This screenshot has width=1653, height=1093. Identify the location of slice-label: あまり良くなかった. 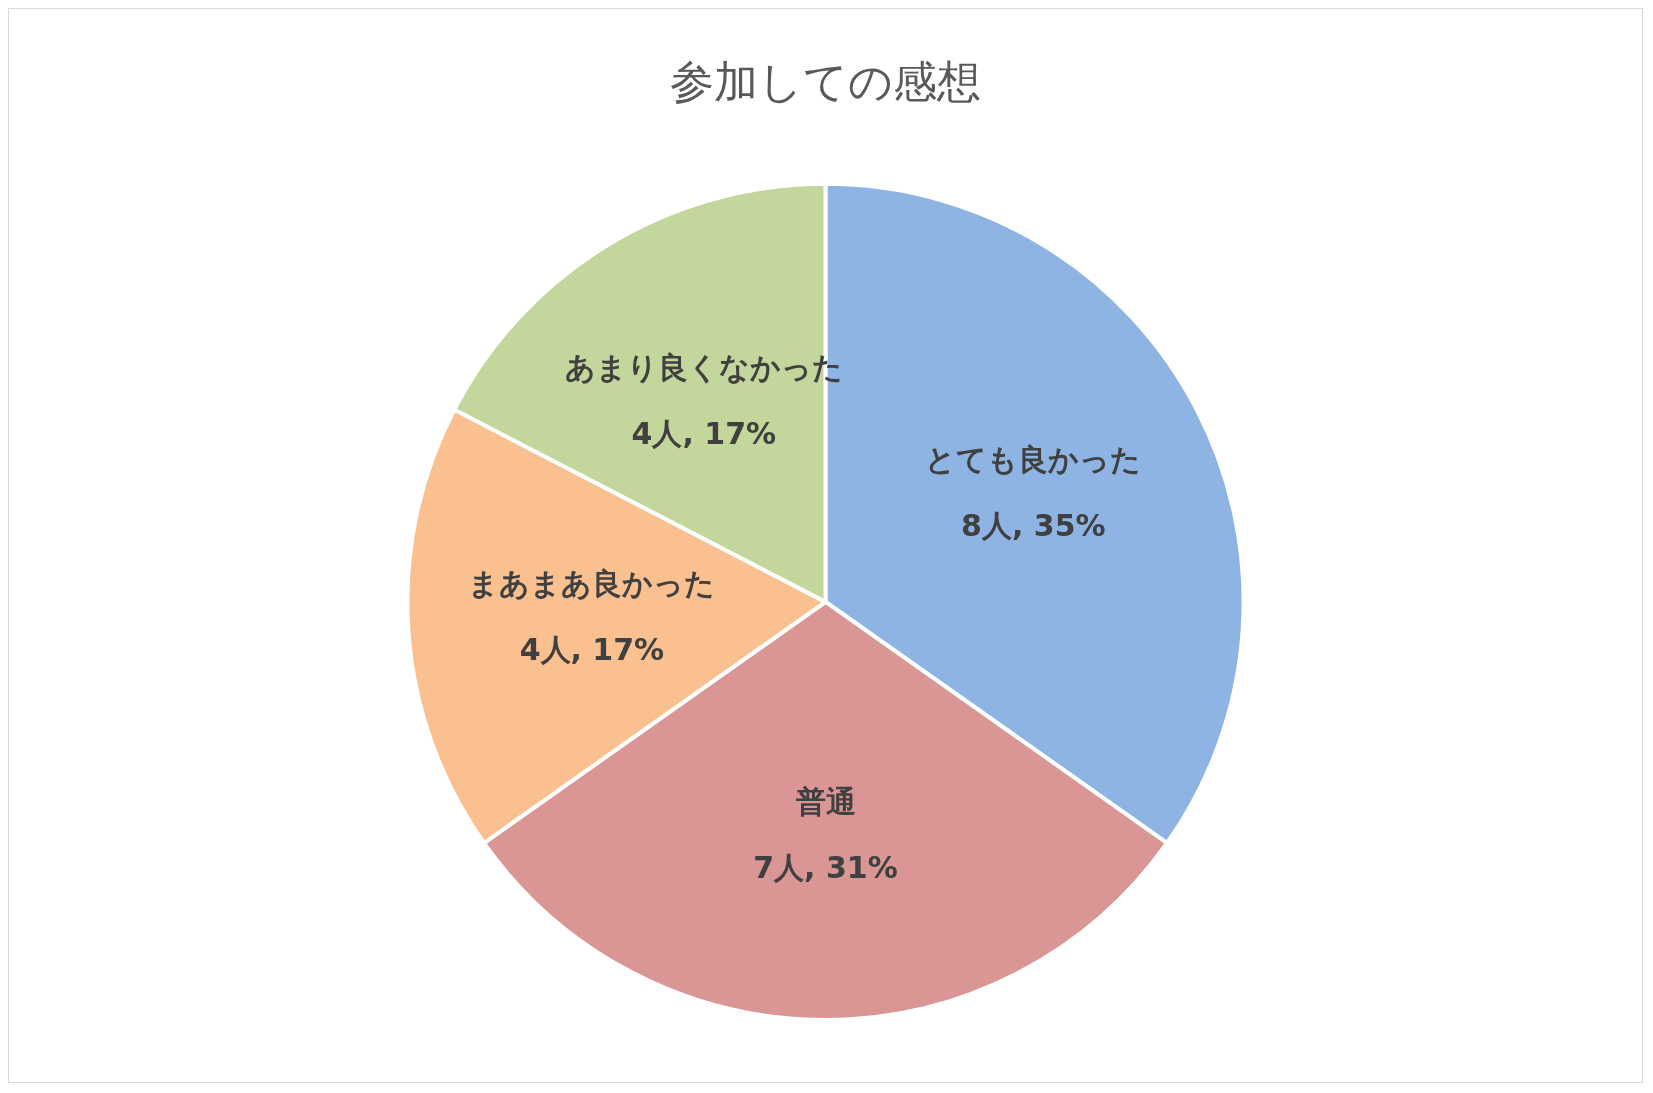
(703, 367).